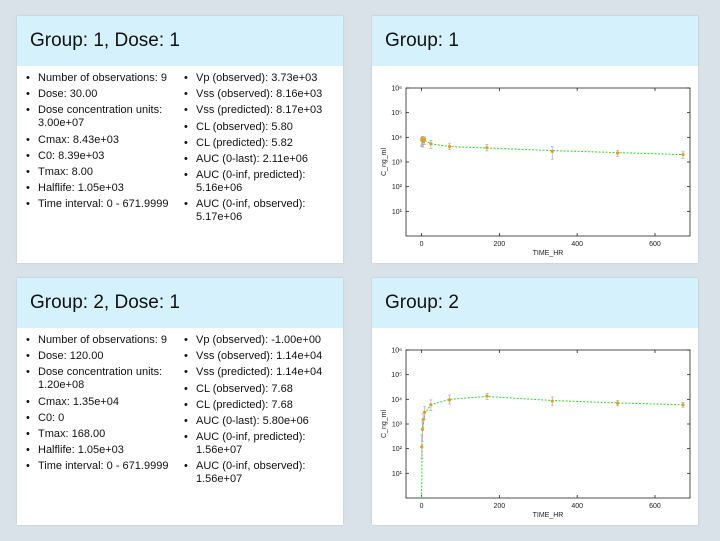  I want to click on stat-item: Cmax: 1.35e+04, so click(104, 402).